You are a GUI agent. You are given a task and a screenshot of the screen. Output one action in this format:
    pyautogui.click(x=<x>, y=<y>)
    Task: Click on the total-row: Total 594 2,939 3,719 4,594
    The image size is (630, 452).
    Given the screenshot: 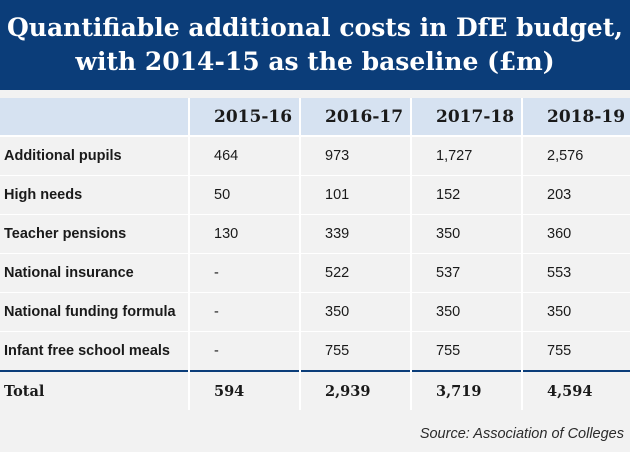 What is the action you would take?
    pyautogui.click(x=315, y=390)
    